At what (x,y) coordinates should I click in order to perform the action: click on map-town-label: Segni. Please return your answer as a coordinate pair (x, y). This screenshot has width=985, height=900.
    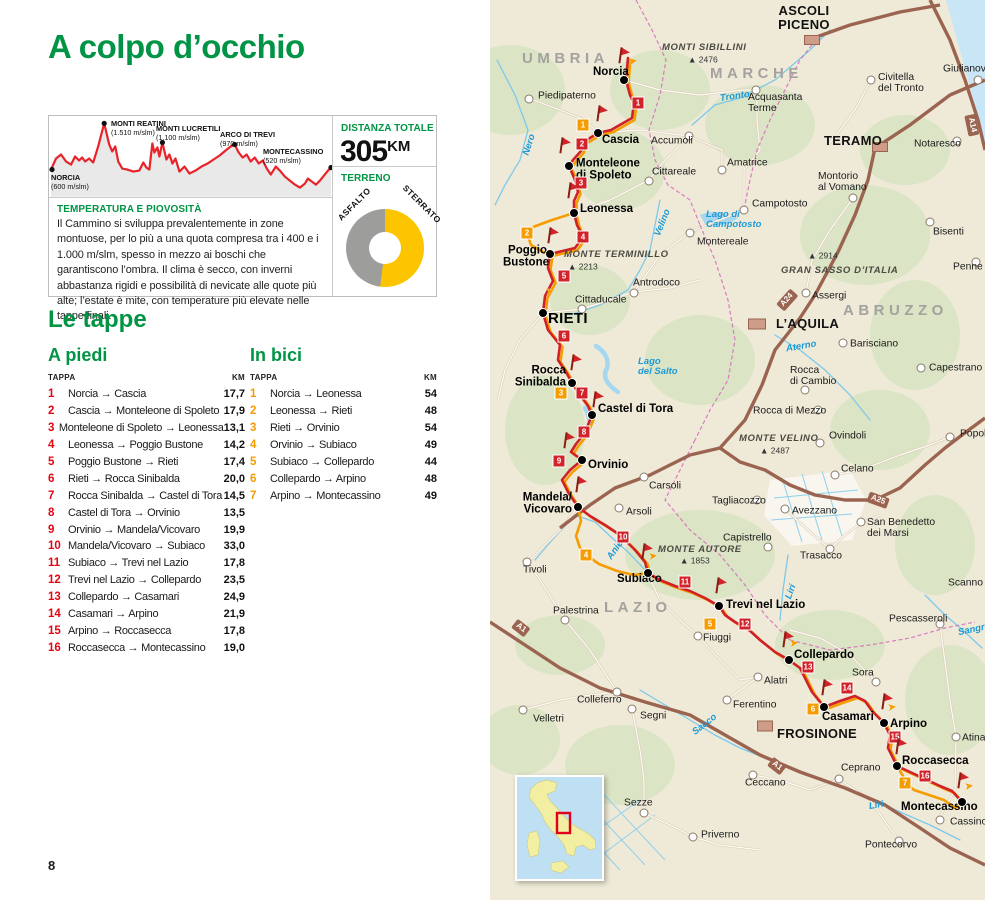
    Looking at the image, I should click on (653, 716).